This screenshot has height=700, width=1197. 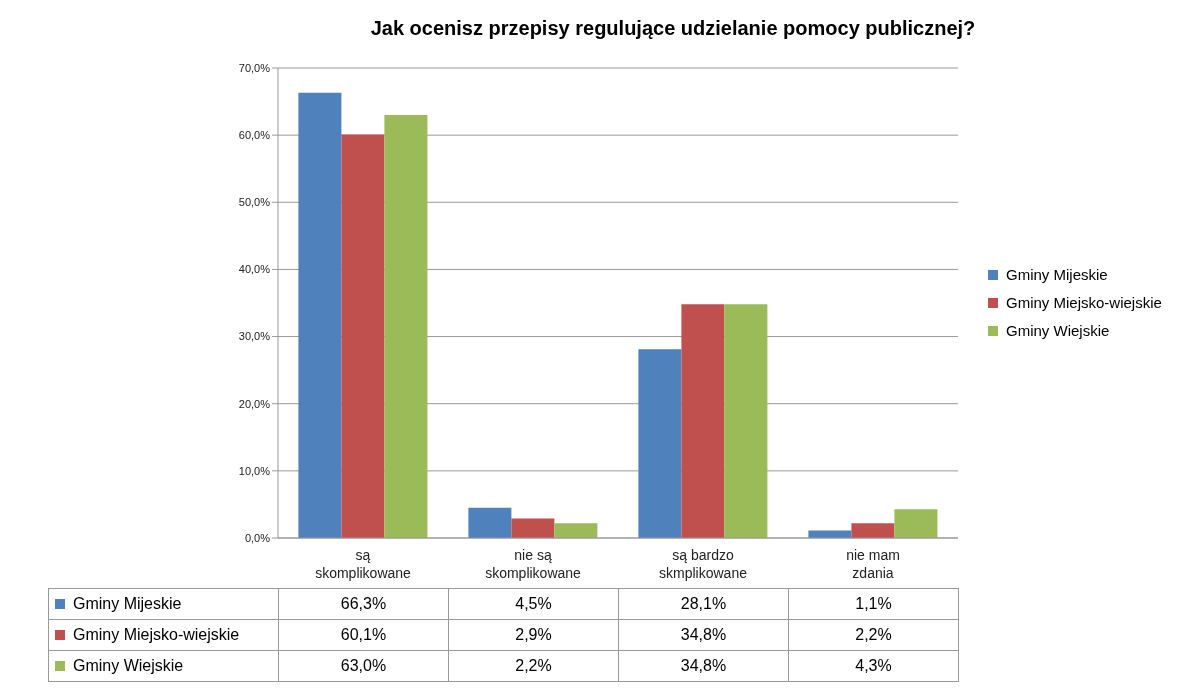 I want to click on legend-label: Gminy Miejsko-wiejskie, so click(x=1083, y=303).